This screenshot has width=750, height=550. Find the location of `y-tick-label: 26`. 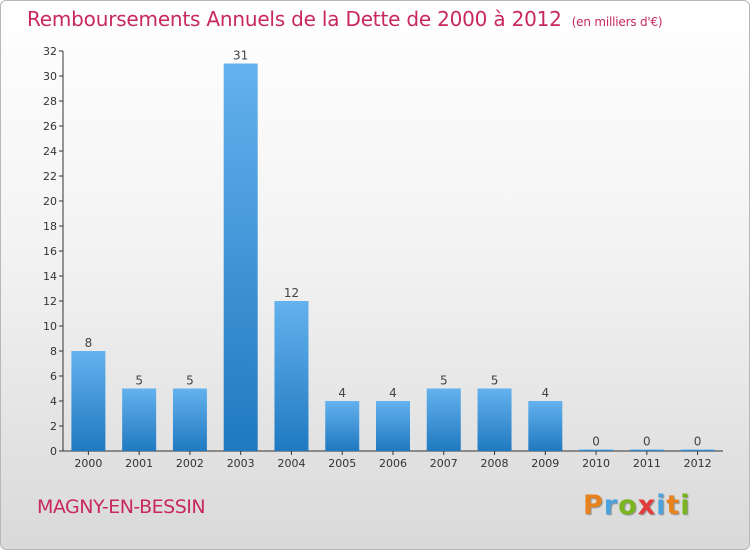

y-tick-label: 26 is located at coordinates (50, 126).